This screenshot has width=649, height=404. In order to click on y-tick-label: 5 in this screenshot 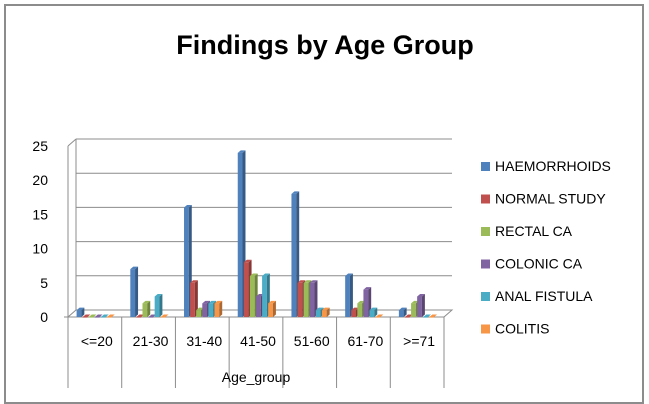, I will do `click(44, 283)`.